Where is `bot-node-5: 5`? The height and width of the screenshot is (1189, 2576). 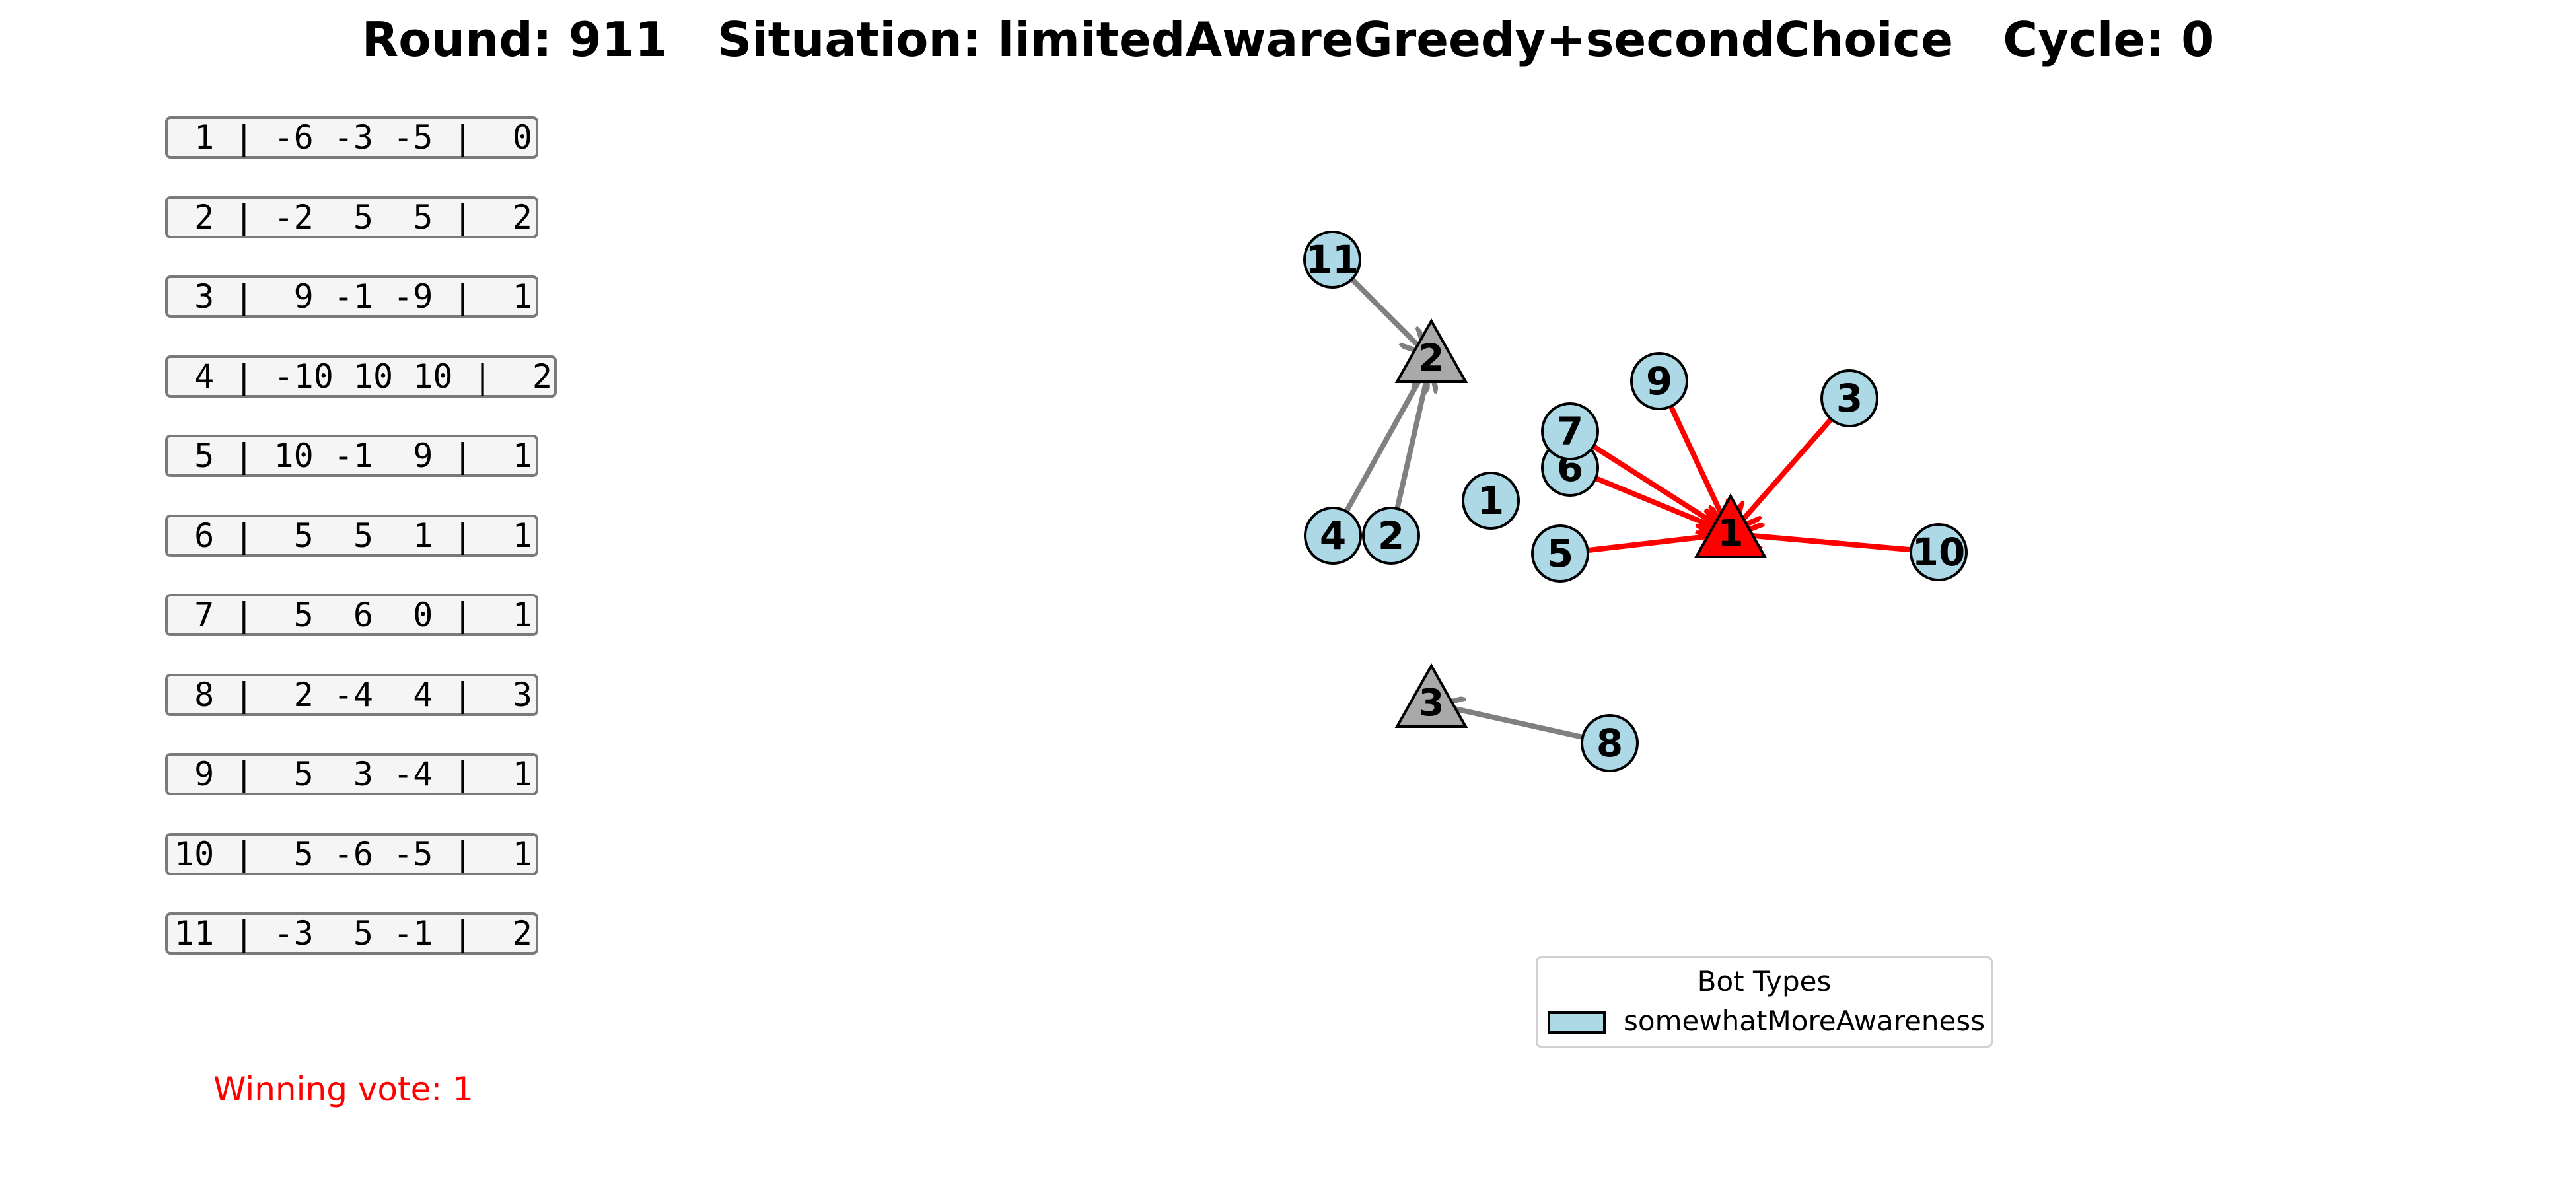
bot-node-5: 5 is located at coordinates (1560, 553).